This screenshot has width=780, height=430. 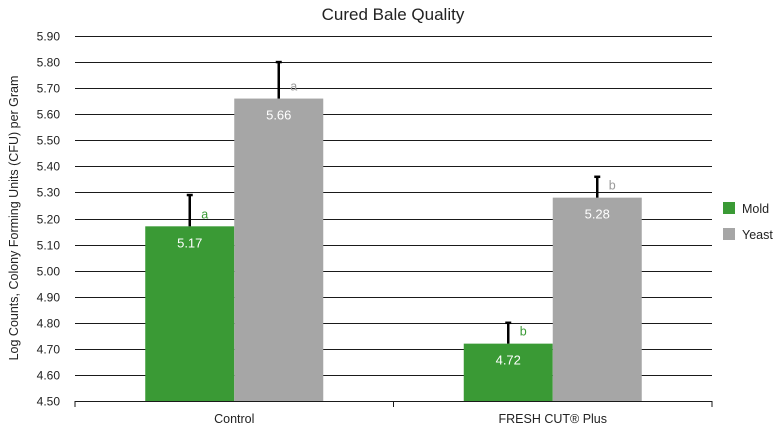 What do you see at coordinates (49, 350) in the screenshot?
I see `y-tick-label: 4.70` at bounding box center [49, 350].